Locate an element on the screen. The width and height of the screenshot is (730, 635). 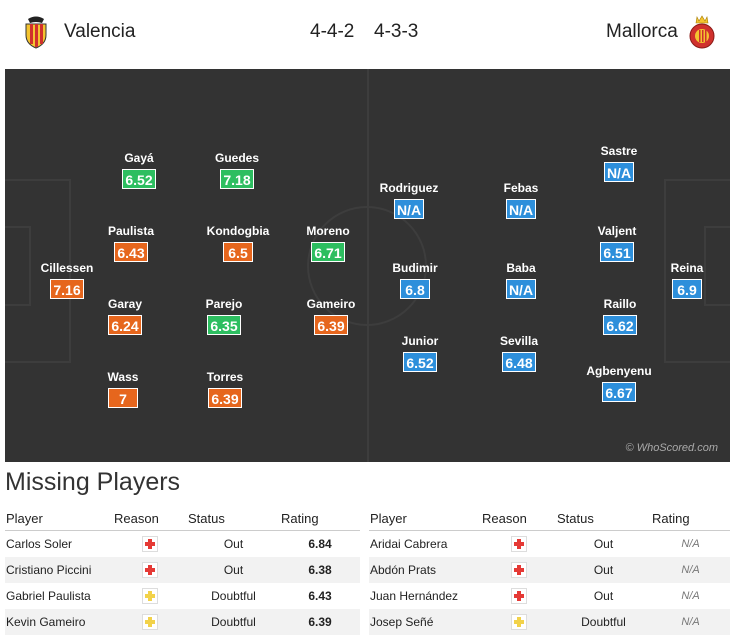
player-name: Paulista is located at coordinates (131, 231).